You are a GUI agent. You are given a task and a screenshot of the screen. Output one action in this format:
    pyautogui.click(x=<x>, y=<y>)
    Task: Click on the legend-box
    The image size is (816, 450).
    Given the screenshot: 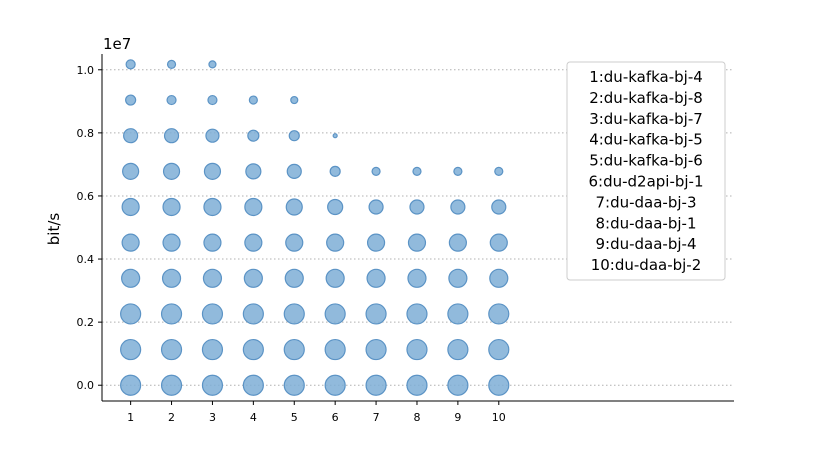 What is the action you would take?
    pyautogui.click(x=646, y=171)
    